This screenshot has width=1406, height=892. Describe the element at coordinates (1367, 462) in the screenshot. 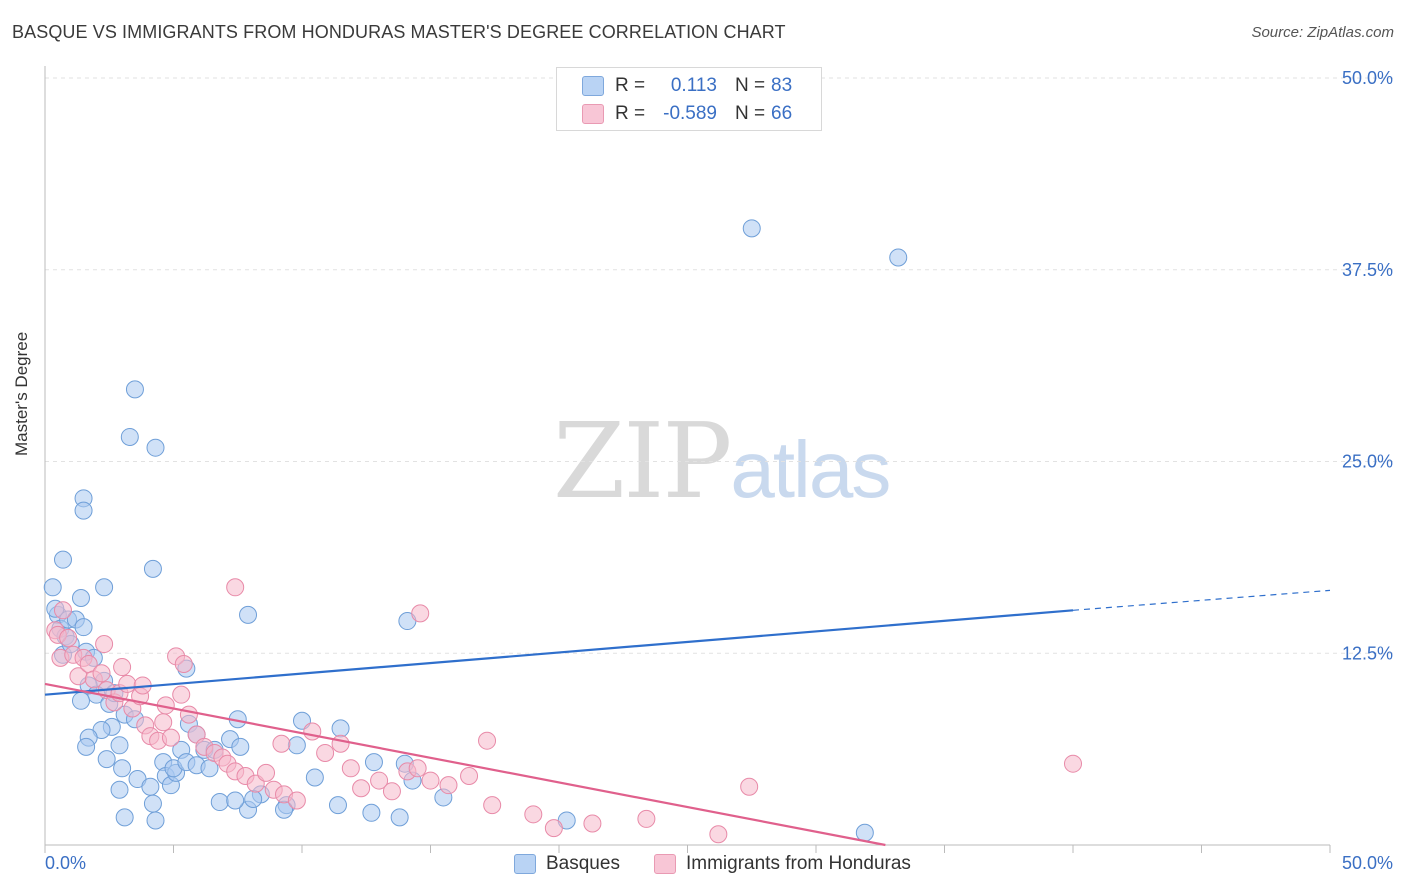

I see `y-tick-label: 25.0%` at that location.